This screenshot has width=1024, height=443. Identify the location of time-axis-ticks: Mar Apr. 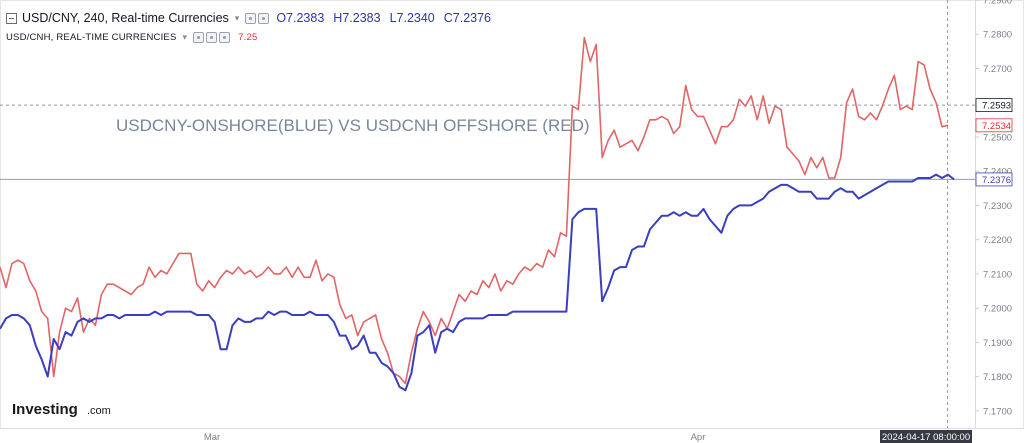
(455, 437).